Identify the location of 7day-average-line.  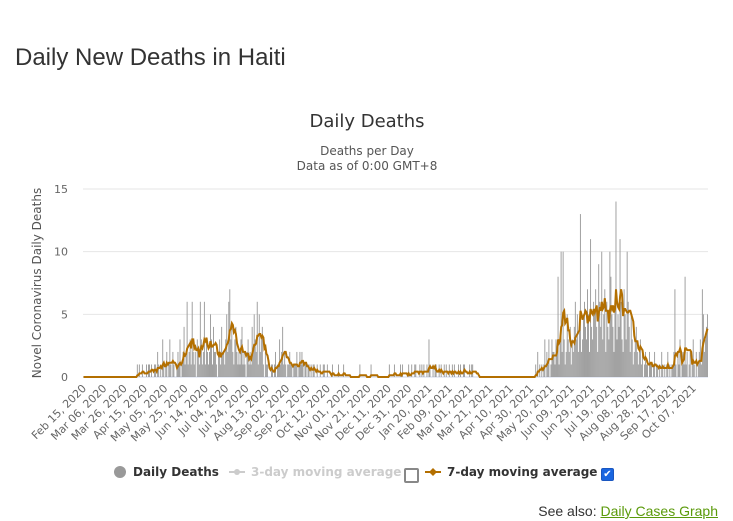
(396, 333).